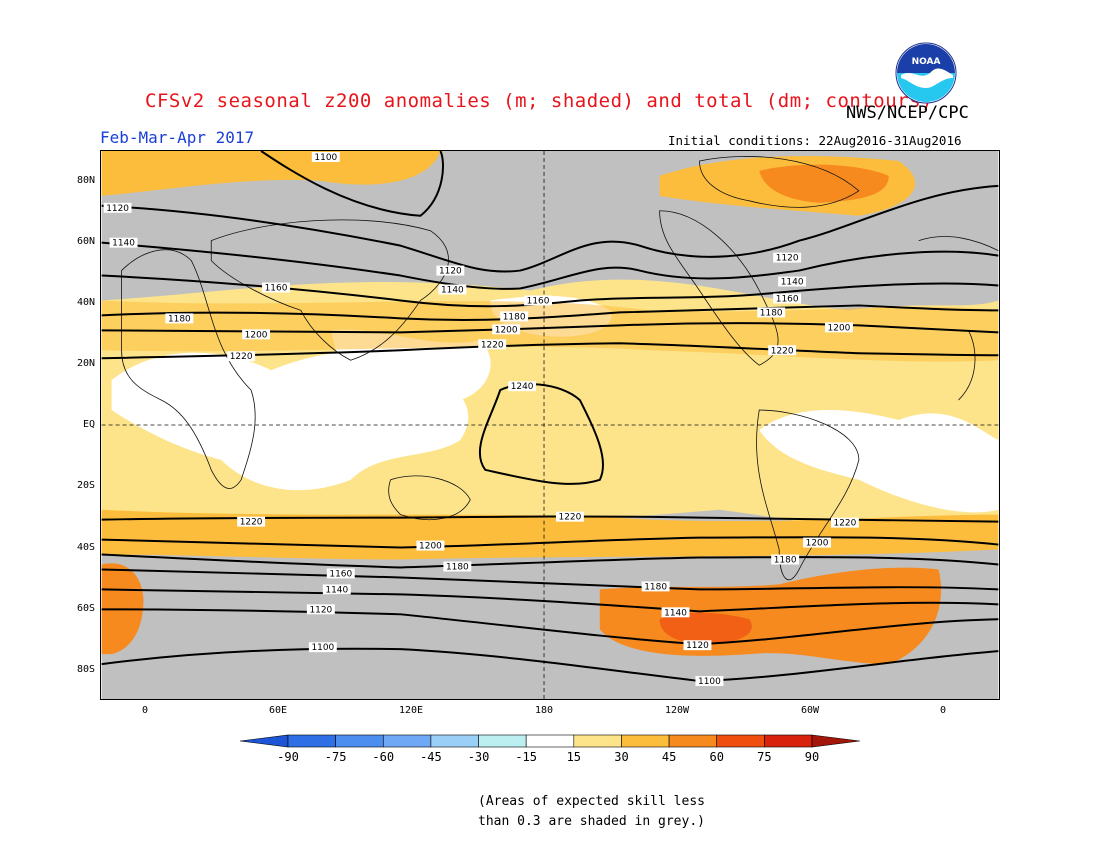 The width and height of the screenshot is (1100, 850). Describe the element at coordinates (677, 710) in the screenshot. I see `lon-label: 120W` at that location.